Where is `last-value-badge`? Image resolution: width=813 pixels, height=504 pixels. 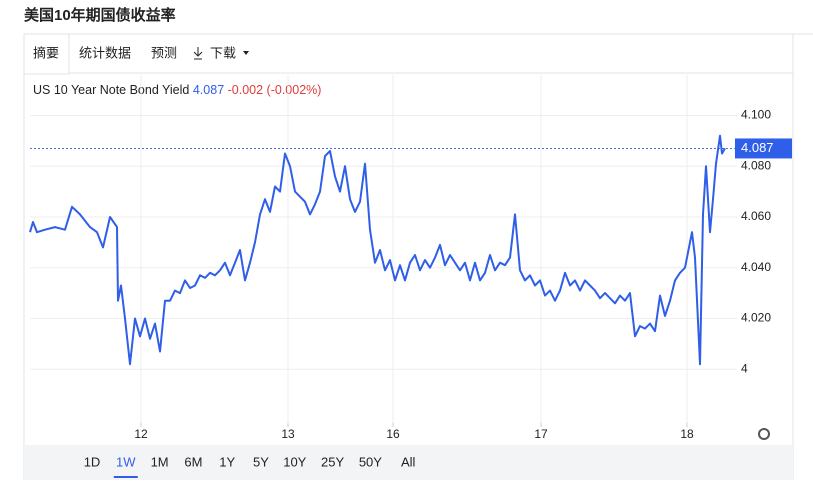 last-value-badge is located at coordinates (763, 148).